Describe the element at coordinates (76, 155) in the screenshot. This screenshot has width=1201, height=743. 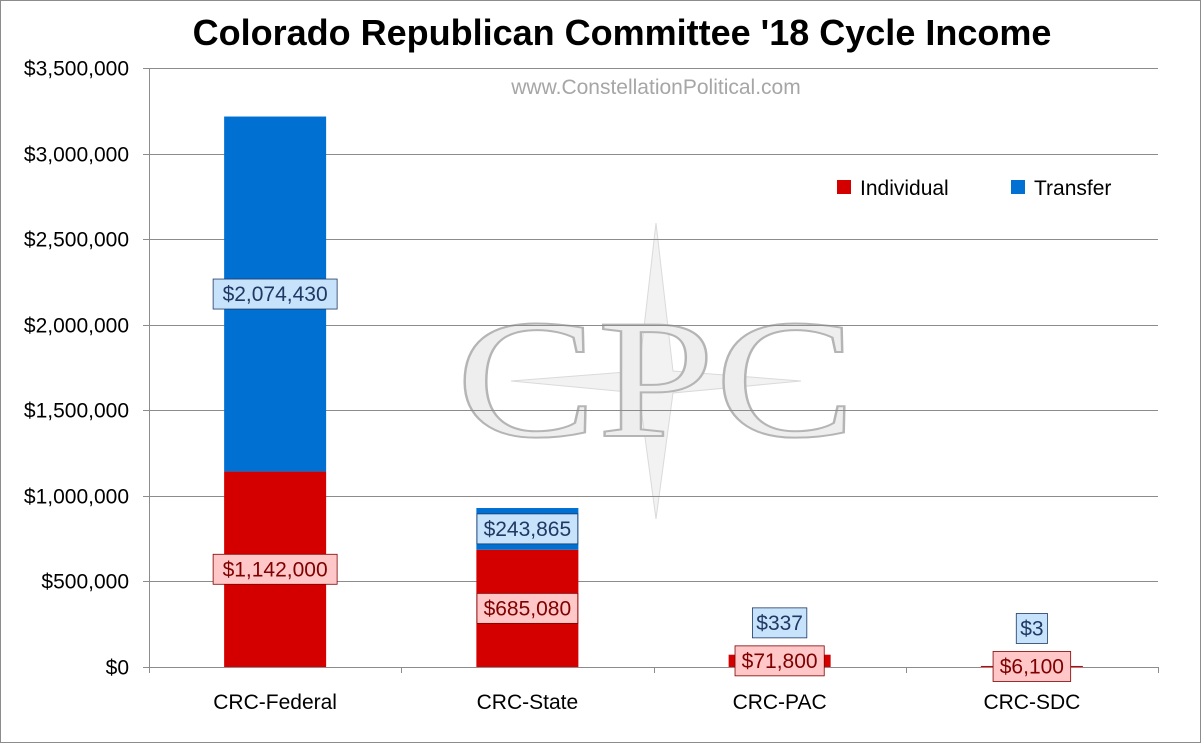
I see `y-tick-label: $3,000,000` at that location.